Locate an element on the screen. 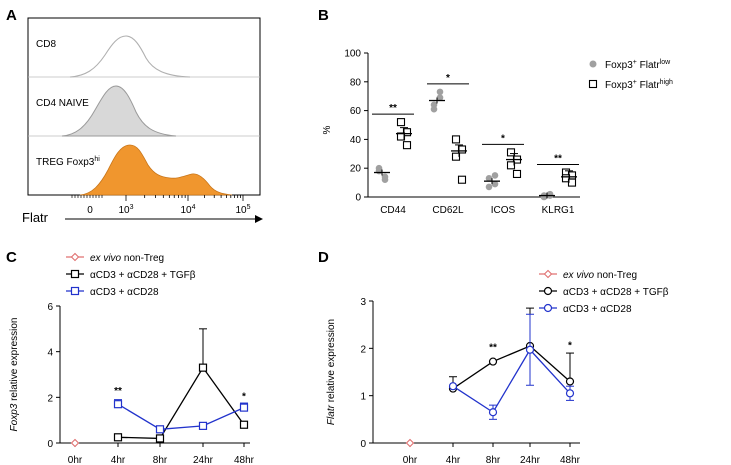  row-label-treg: TREG Foxp3hi is located at coordinates (68, 162).